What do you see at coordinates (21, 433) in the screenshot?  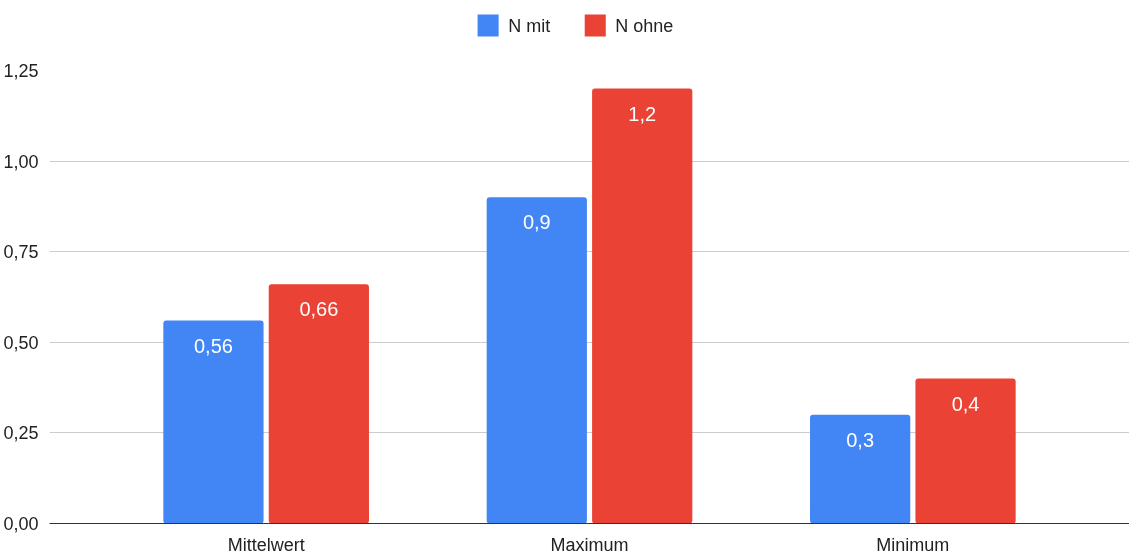 I see `y-tick-label: 0,25` at bounding box center [21, 433].